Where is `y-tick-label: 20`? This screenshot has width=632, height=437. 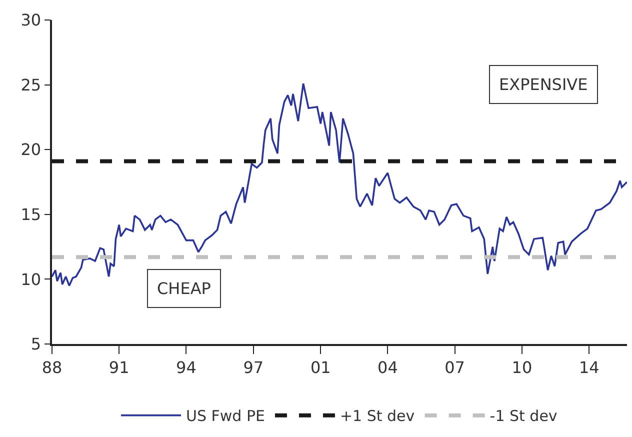 y-tick-label: 20 is located at coordinates (31, 150).